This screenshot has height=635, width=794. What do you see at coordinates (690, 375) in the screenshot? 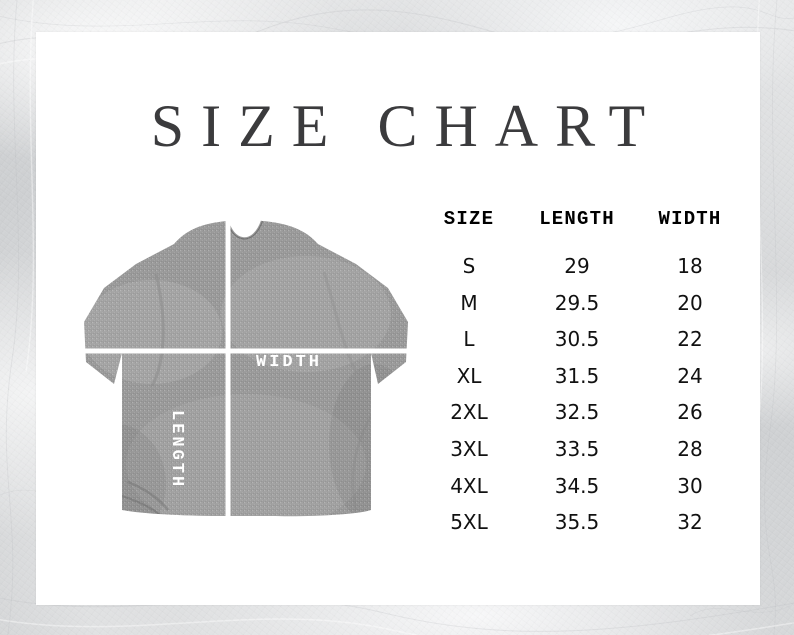
I see `cell-width: 24` at bounding box center [690, 375].